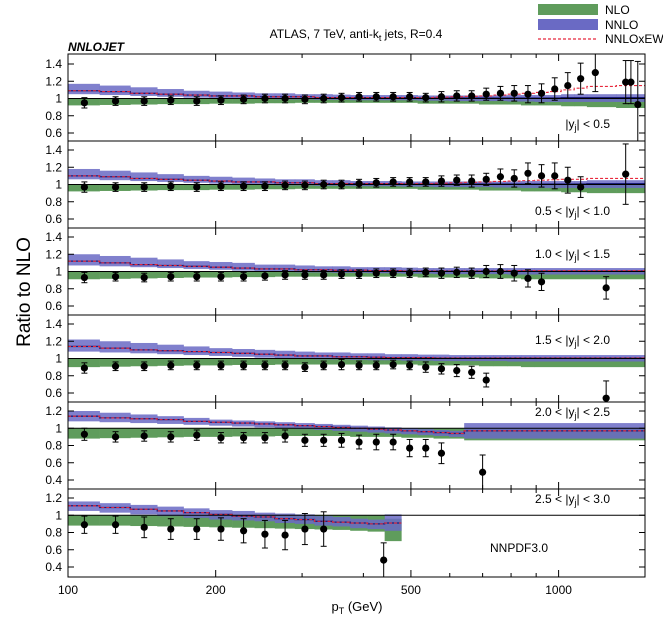 The height and width of the screenshot is (621, 663). I want to click on legend: NLO NNLO NNLOxEW, so click(600, 24).